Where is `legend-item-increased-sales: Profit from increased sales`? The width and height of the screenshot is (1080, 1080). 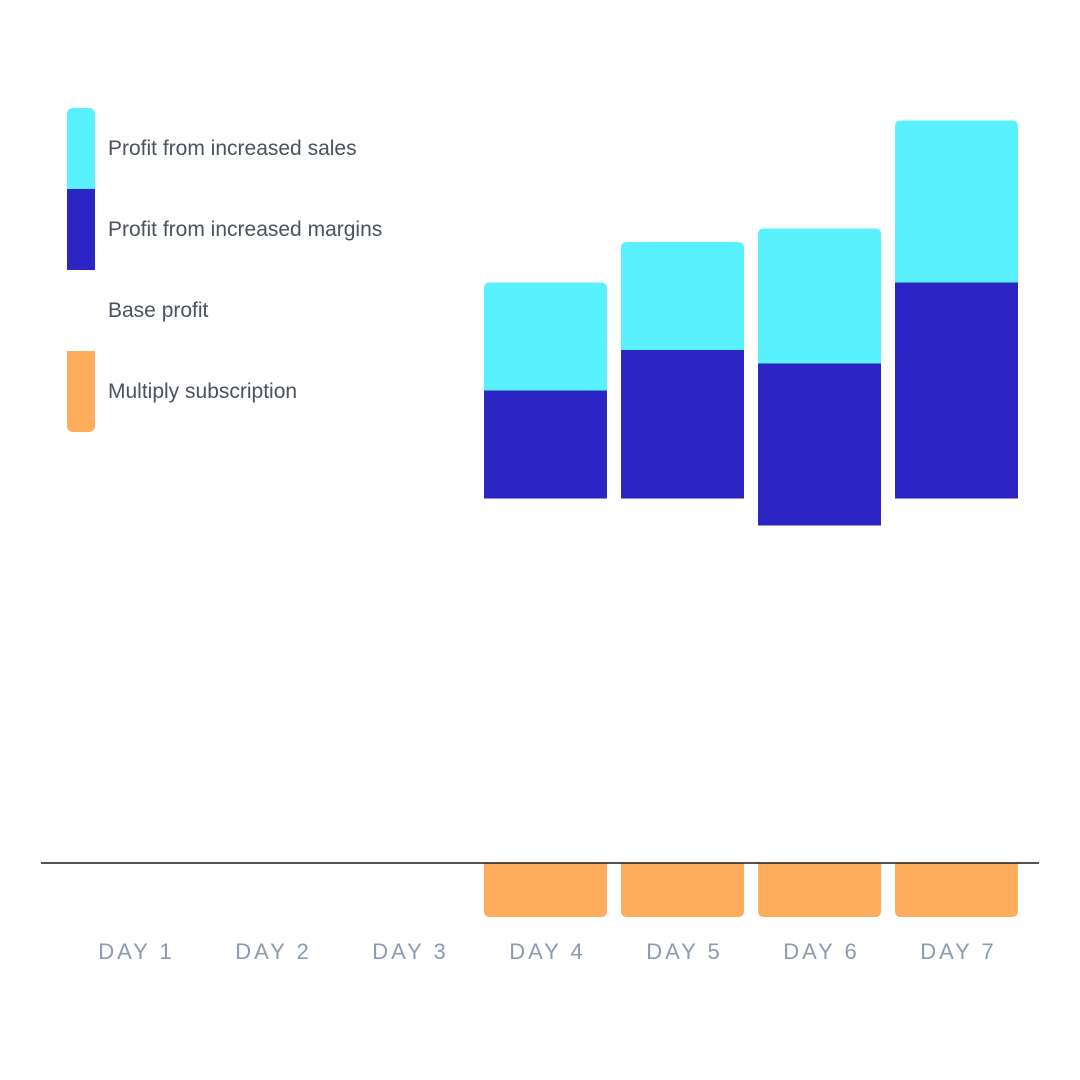 legend-item-increased-sales: Profit from increased sales is located at coordinates (257, 148).